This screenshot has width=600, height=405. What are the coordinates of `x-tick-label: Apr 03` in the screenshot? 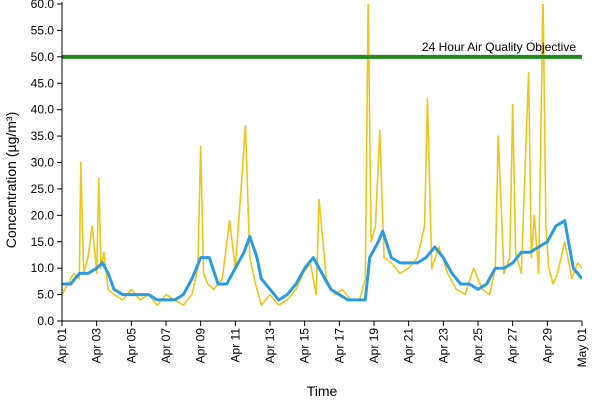 It's located at (97, 346).